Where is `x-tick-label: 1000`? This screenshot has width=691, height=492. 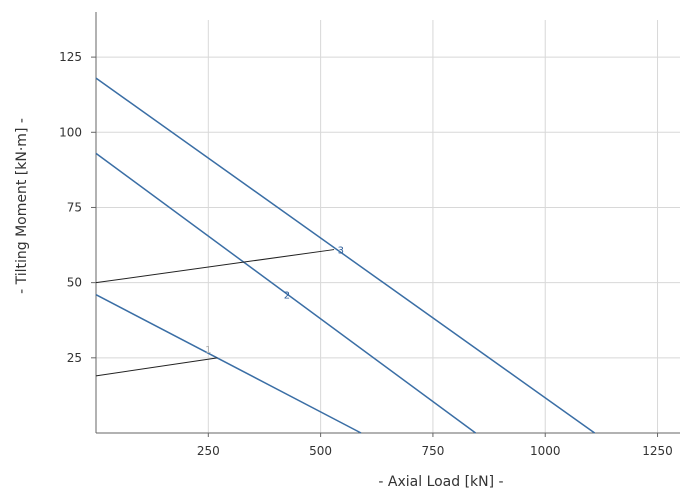
x-tick-label: 1000 is located at coordinates (545, 451).